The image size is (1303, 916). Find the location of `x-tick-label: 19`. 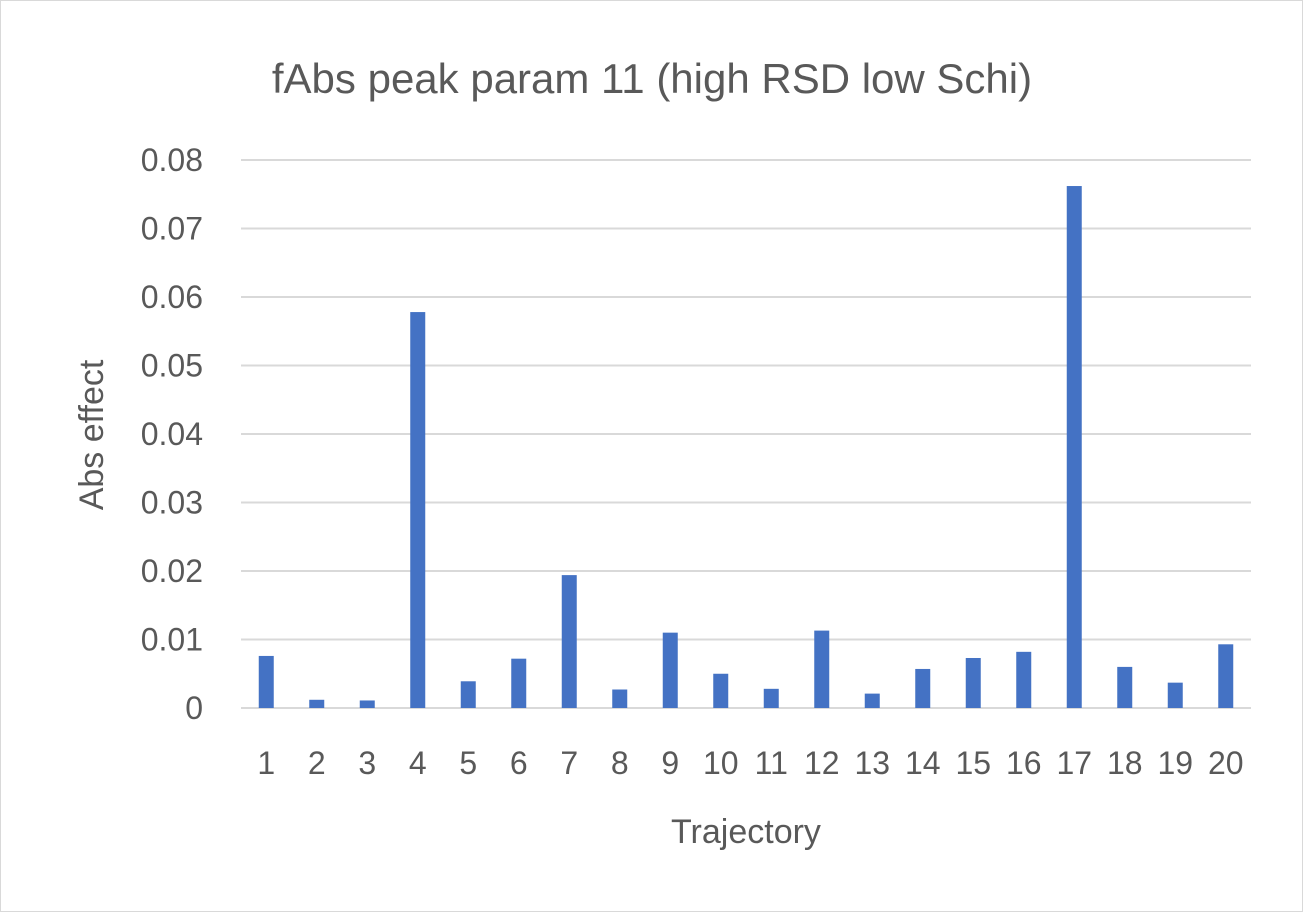

x-tick-label: 19 is located at coordinates (1175, 763).